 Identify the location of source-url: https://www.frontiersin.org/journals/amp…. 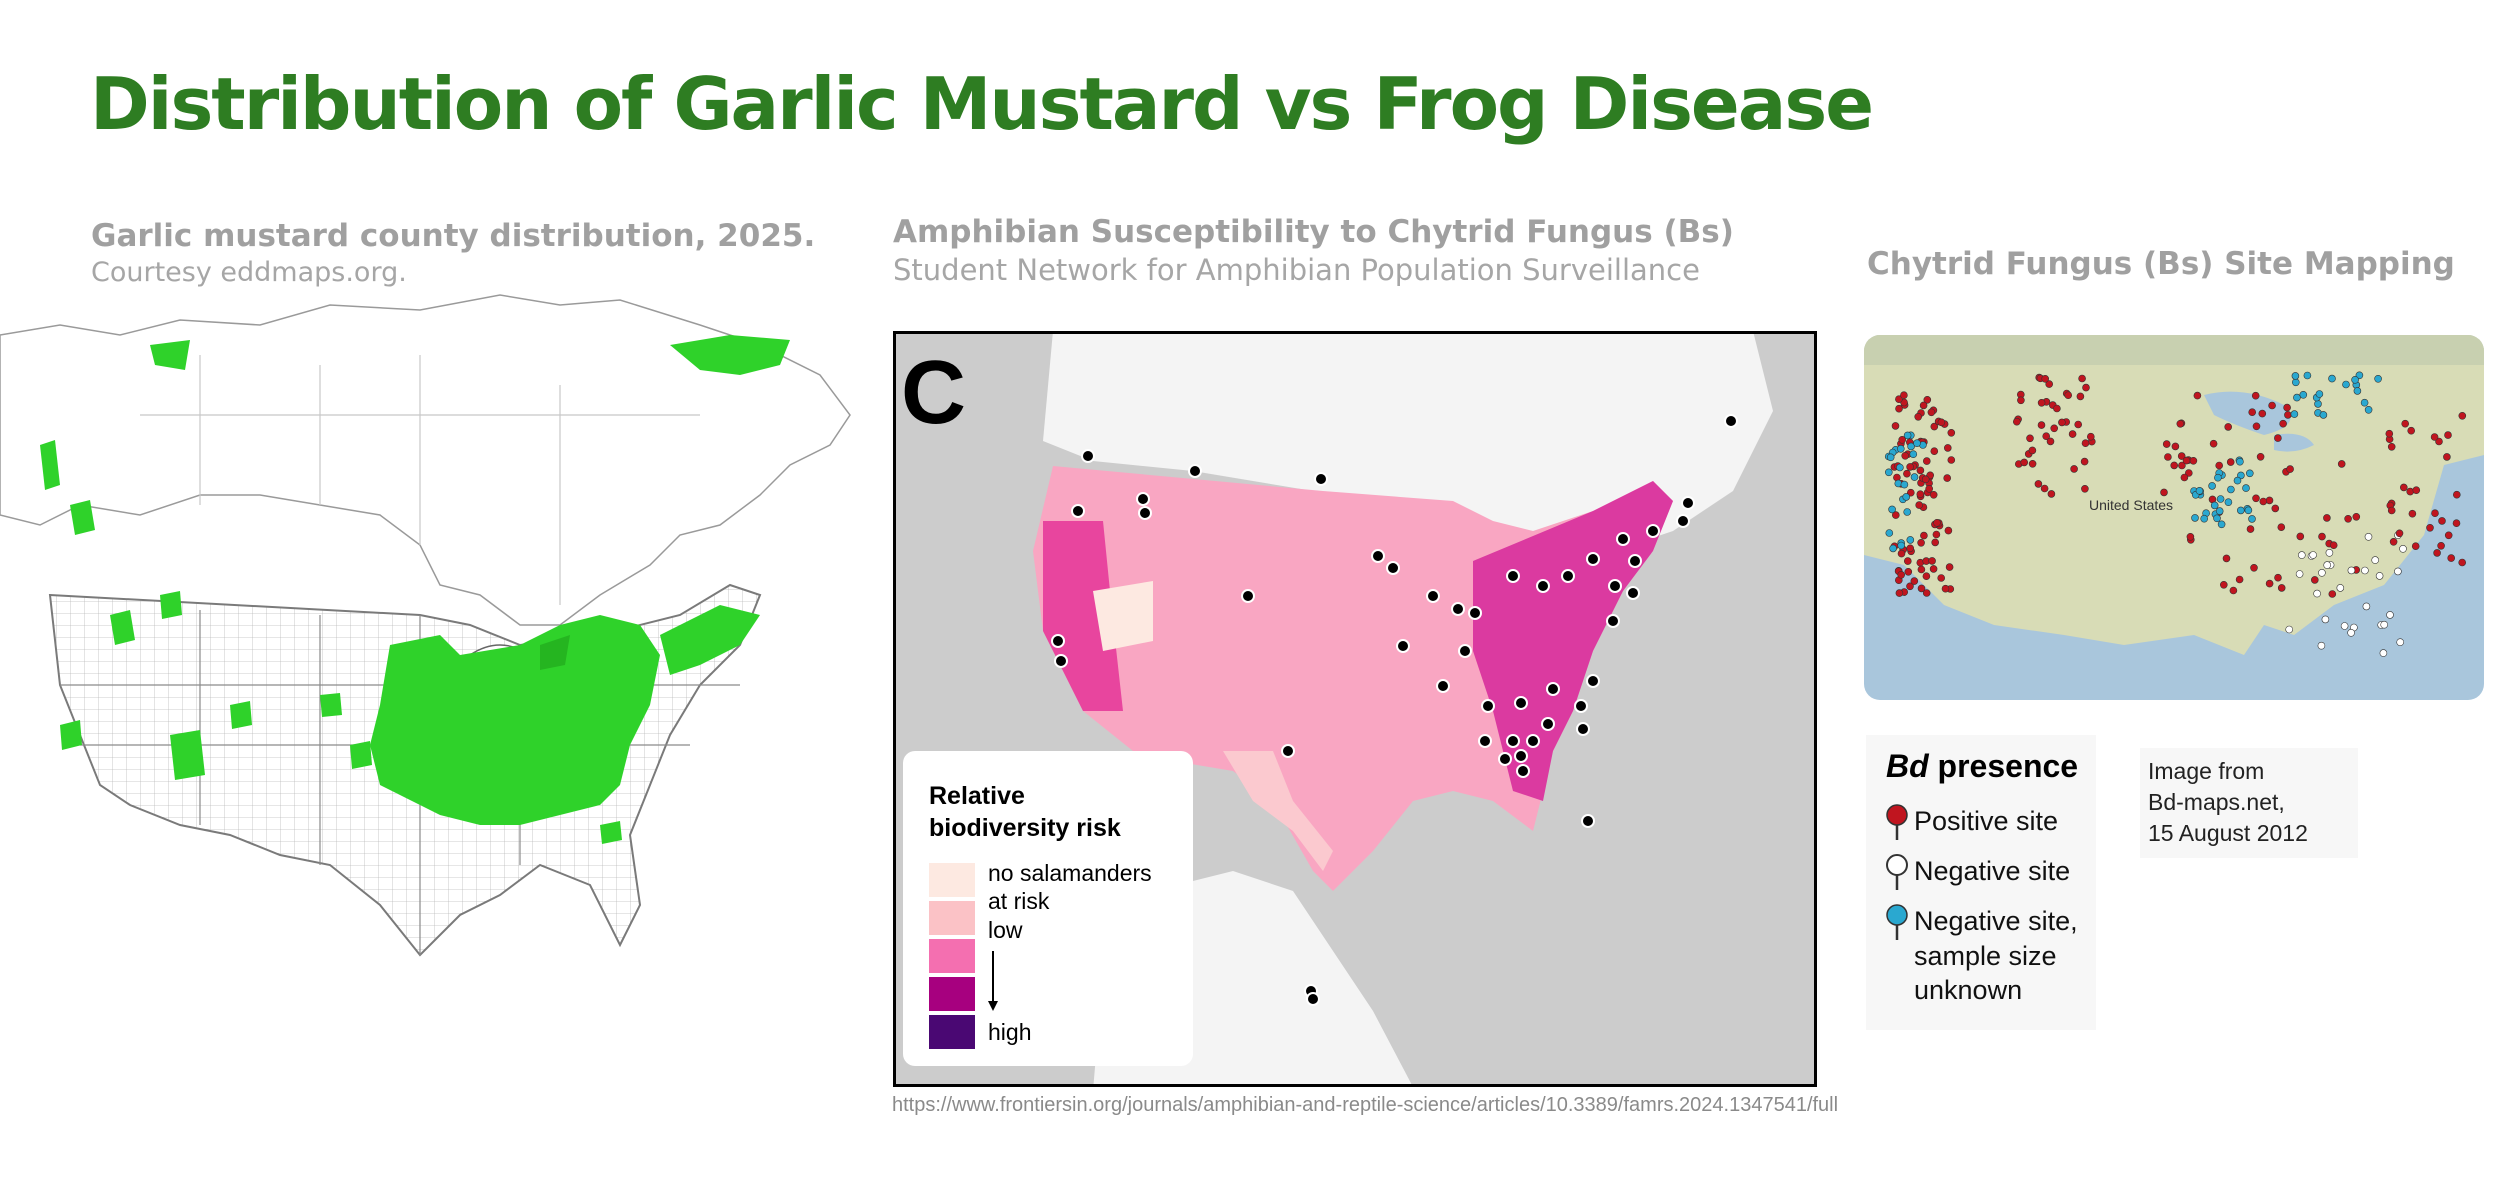
(1365, 1105).